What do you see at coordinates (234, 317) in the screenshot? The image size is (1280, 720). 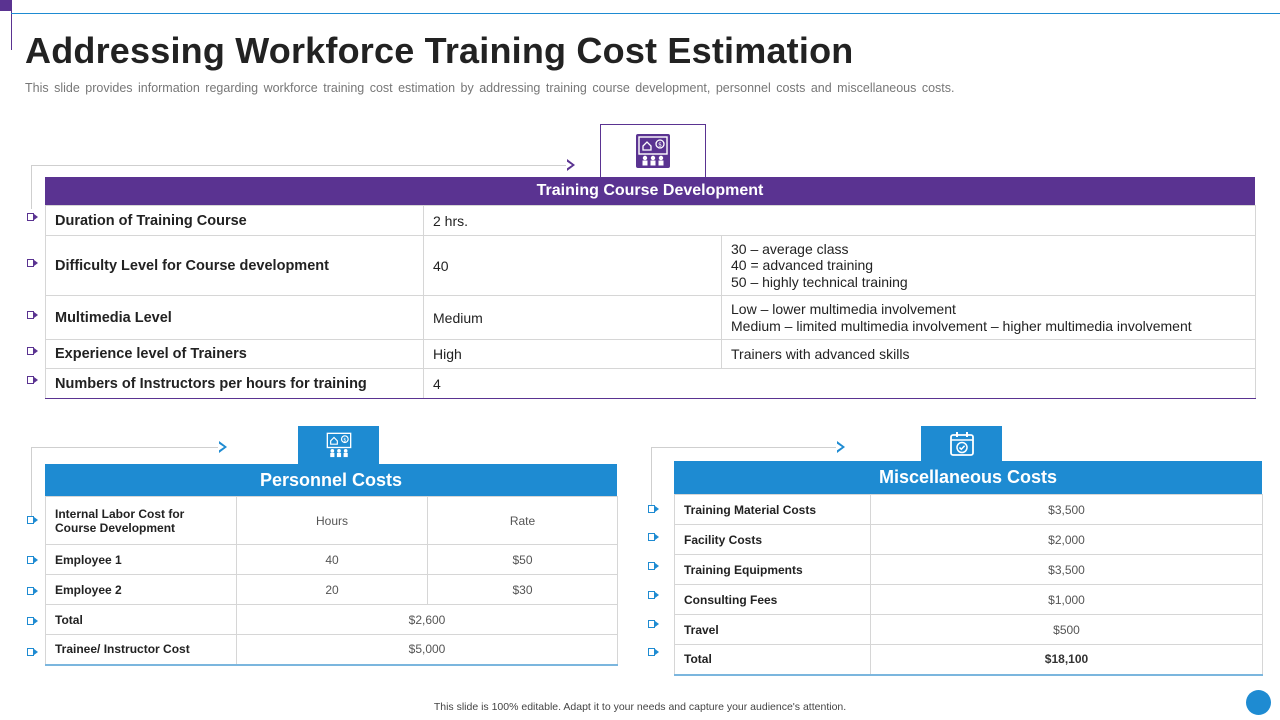 I see `training-row-label: Multimedia Level` at bounding box center [234, 317].